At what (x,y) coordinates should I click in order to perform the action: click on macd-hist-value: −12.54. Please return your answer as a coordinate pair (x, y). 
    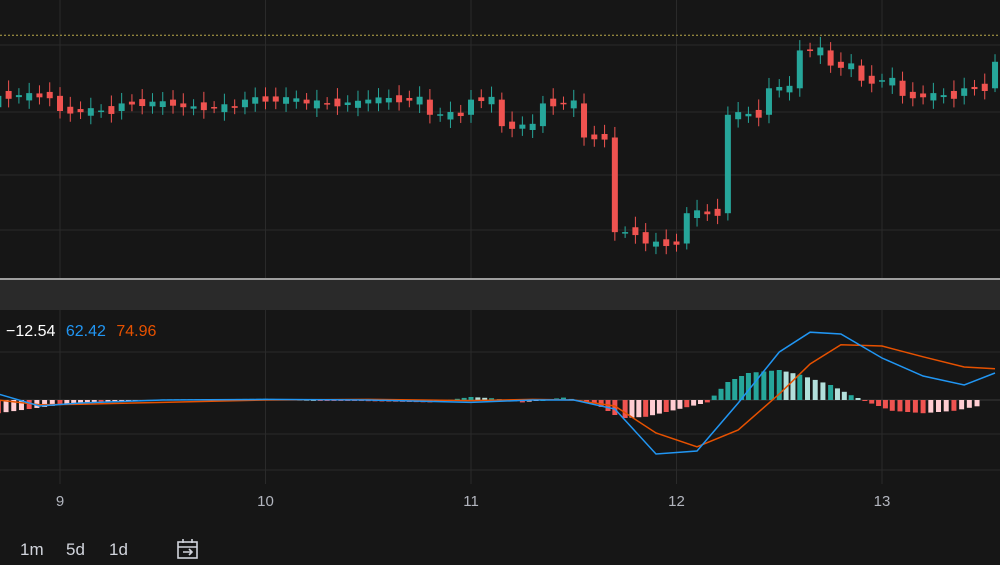
    Looking at the image, I should click on (31, 331).